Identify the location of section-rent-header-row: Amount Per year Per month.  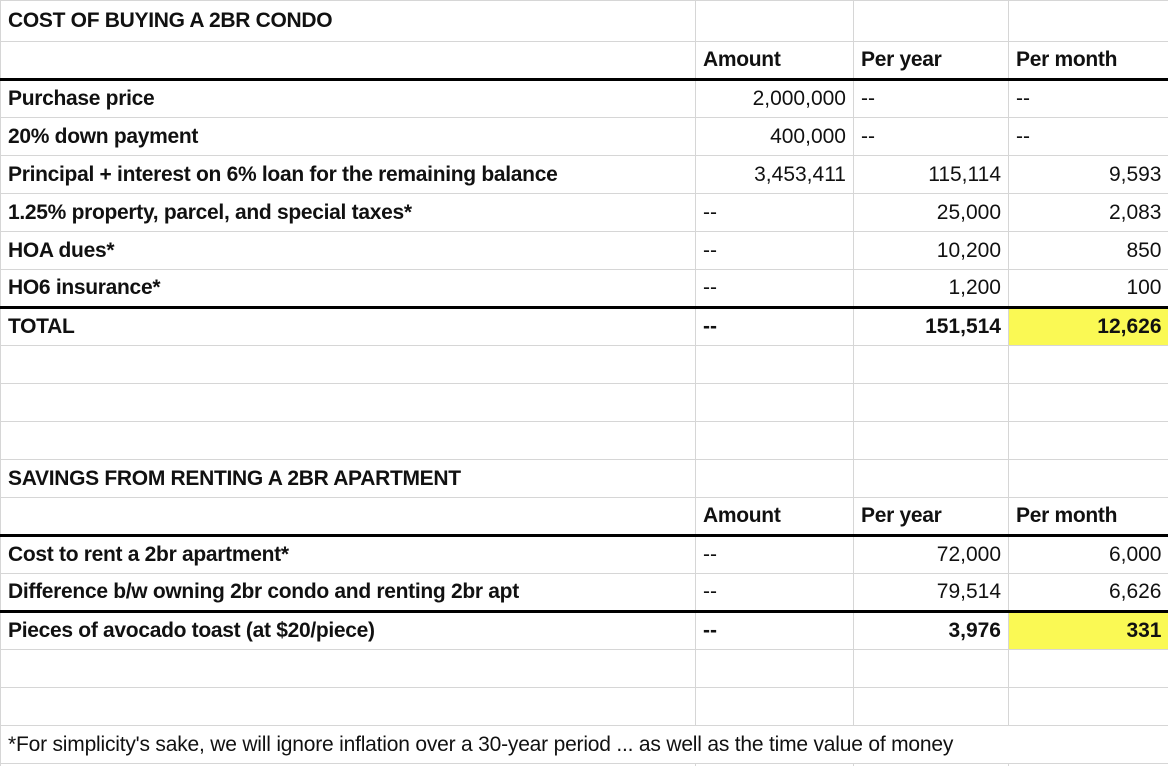
(584, 517).